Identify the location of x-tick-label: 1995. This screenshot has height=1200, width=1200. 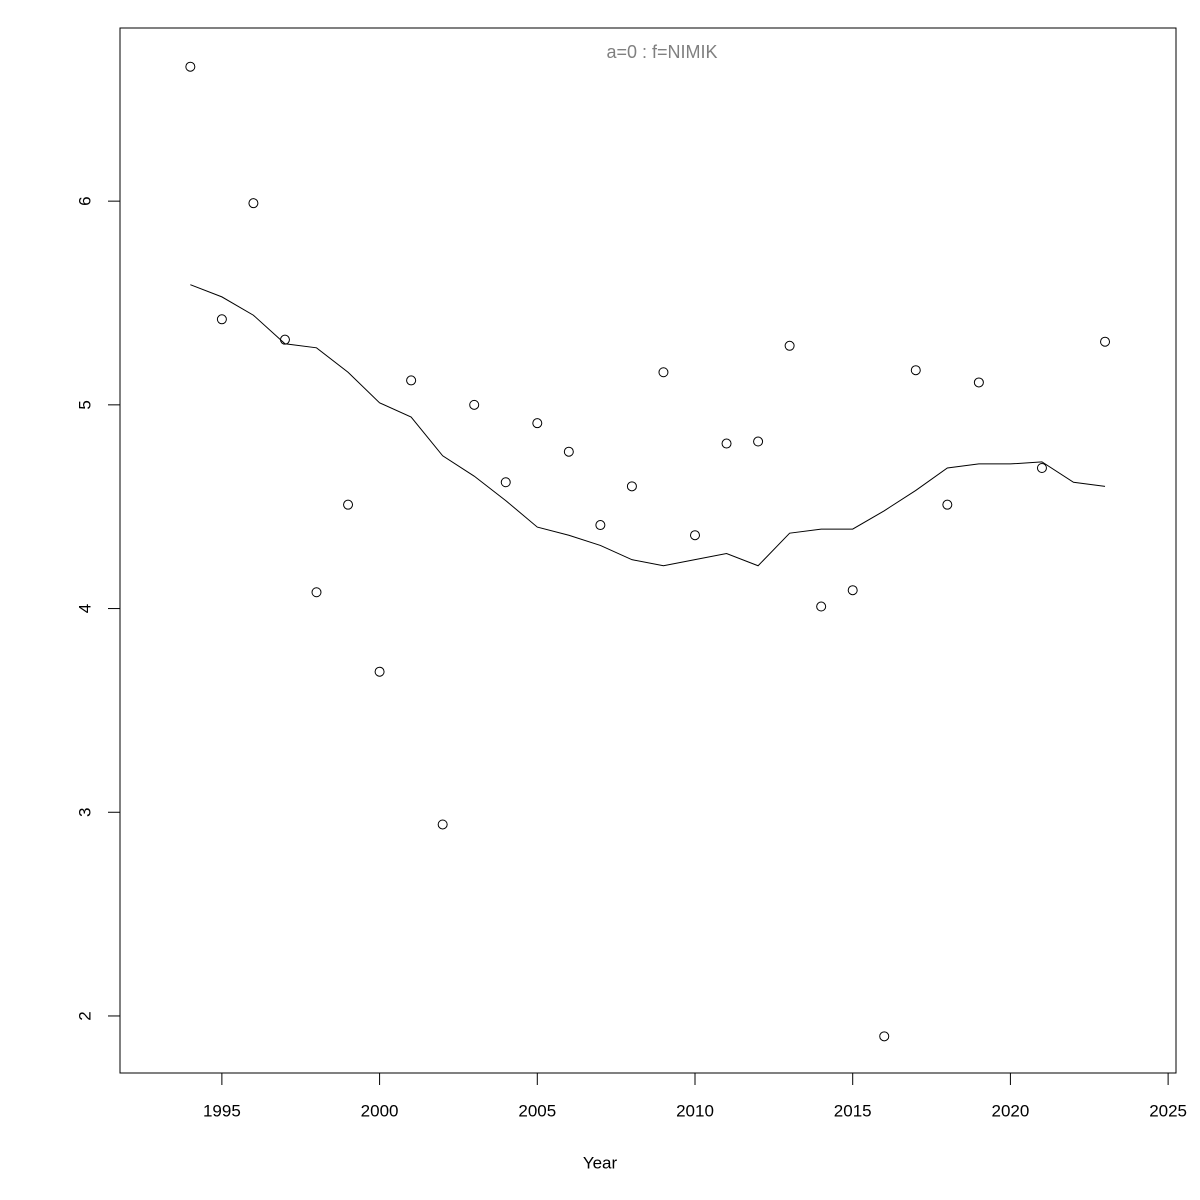
(222, 1110).